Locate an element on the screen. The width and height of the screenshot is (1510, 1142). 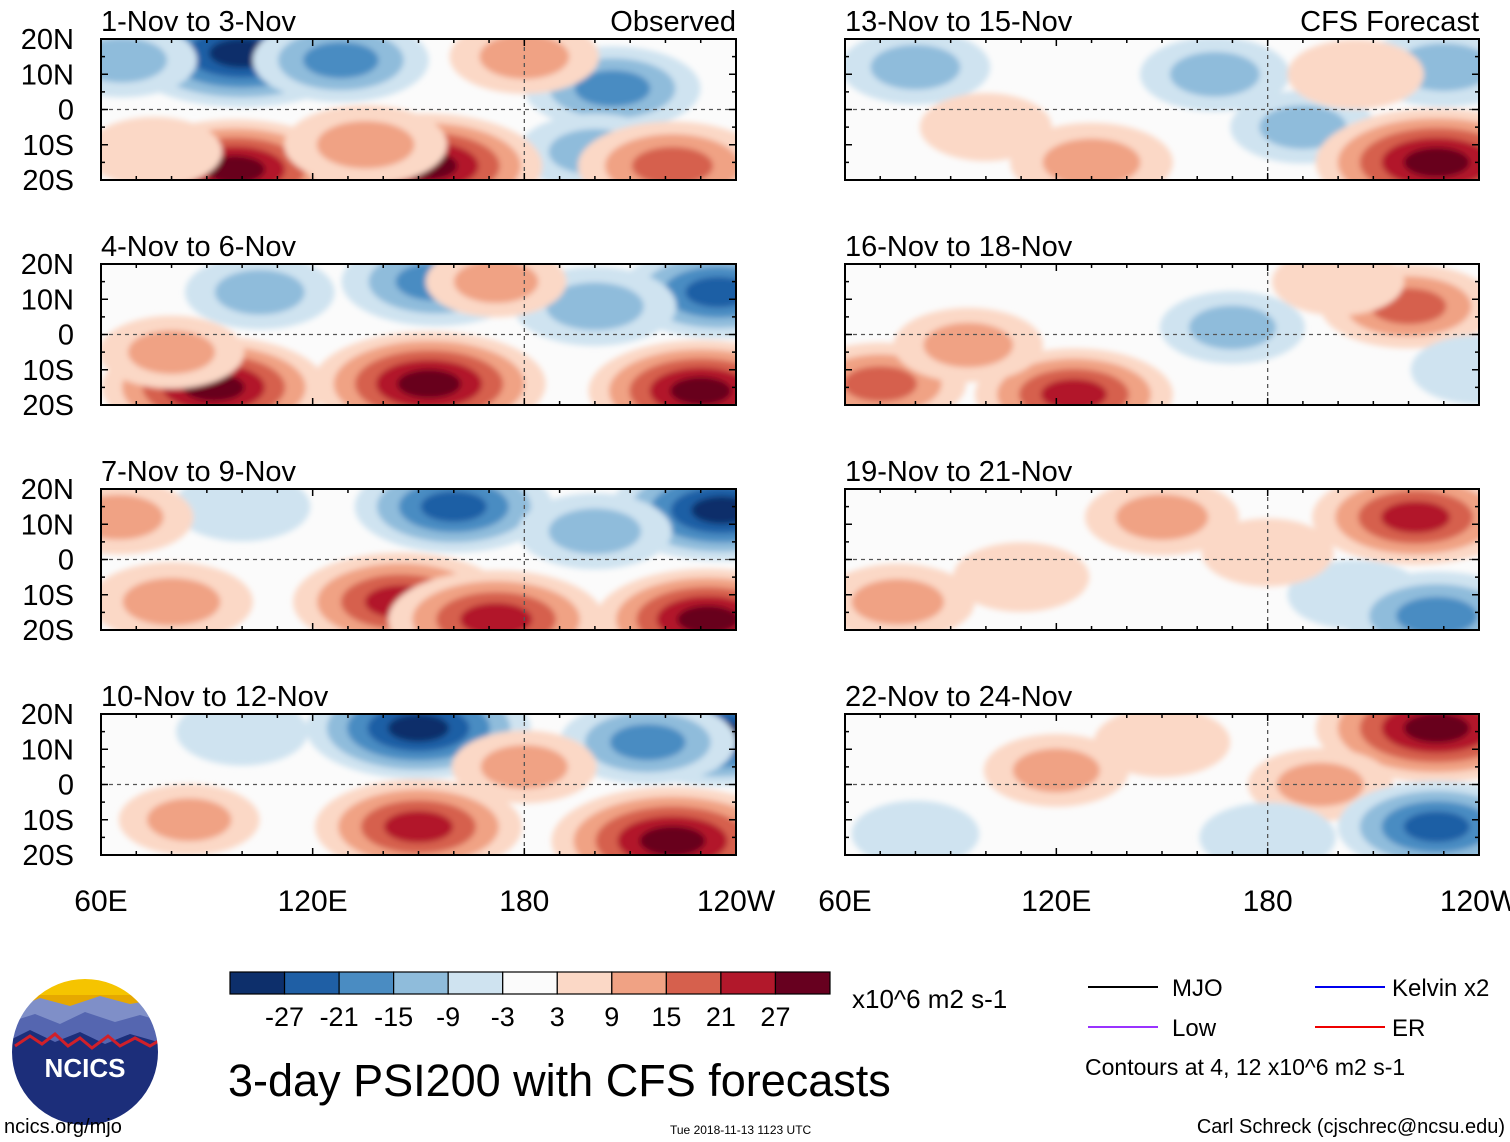
colorbar-tick-label: 3 is located at coordinates (557, 1017).